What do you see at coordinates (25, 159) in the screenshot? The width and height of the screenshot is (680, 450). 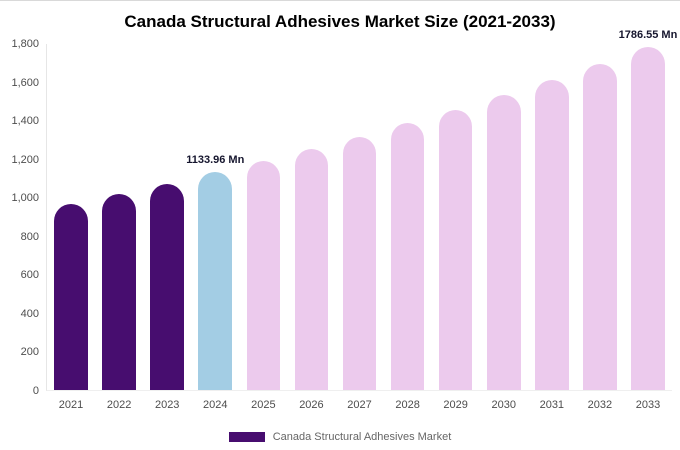 I see `y-tick-label: 1,200` at bounding box center [25, 159].